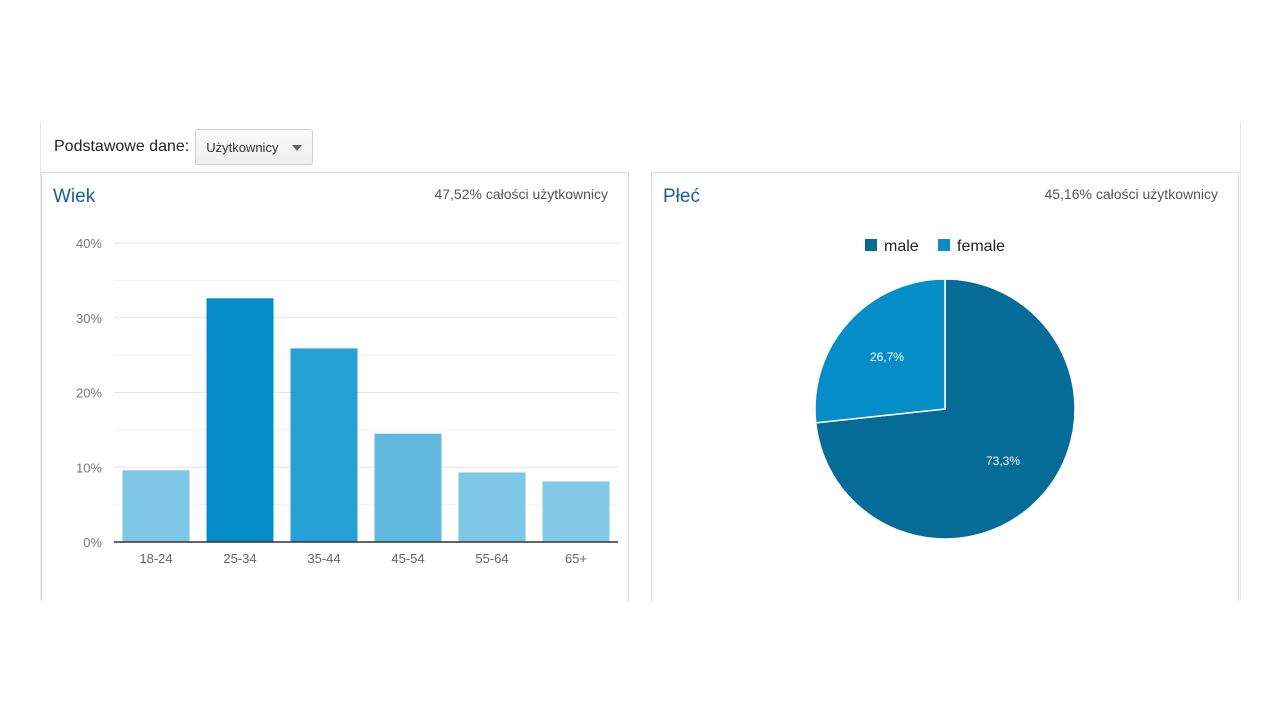  Describe the element at coordinates (944, 245) in the screenshot. I see `legend-swatch-female` at that location.